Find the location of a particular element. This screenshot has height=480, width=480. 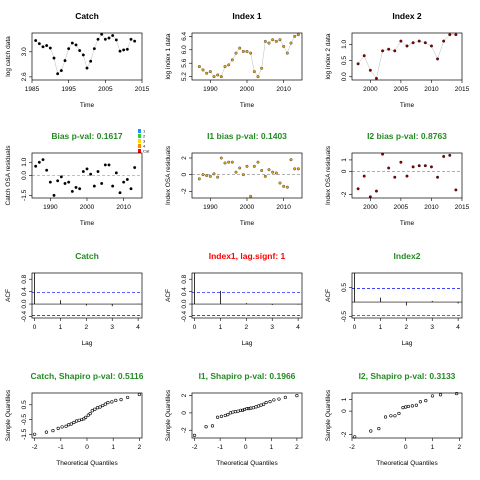

y-tick-label: -0.5 is located at coordinates (344, 317).